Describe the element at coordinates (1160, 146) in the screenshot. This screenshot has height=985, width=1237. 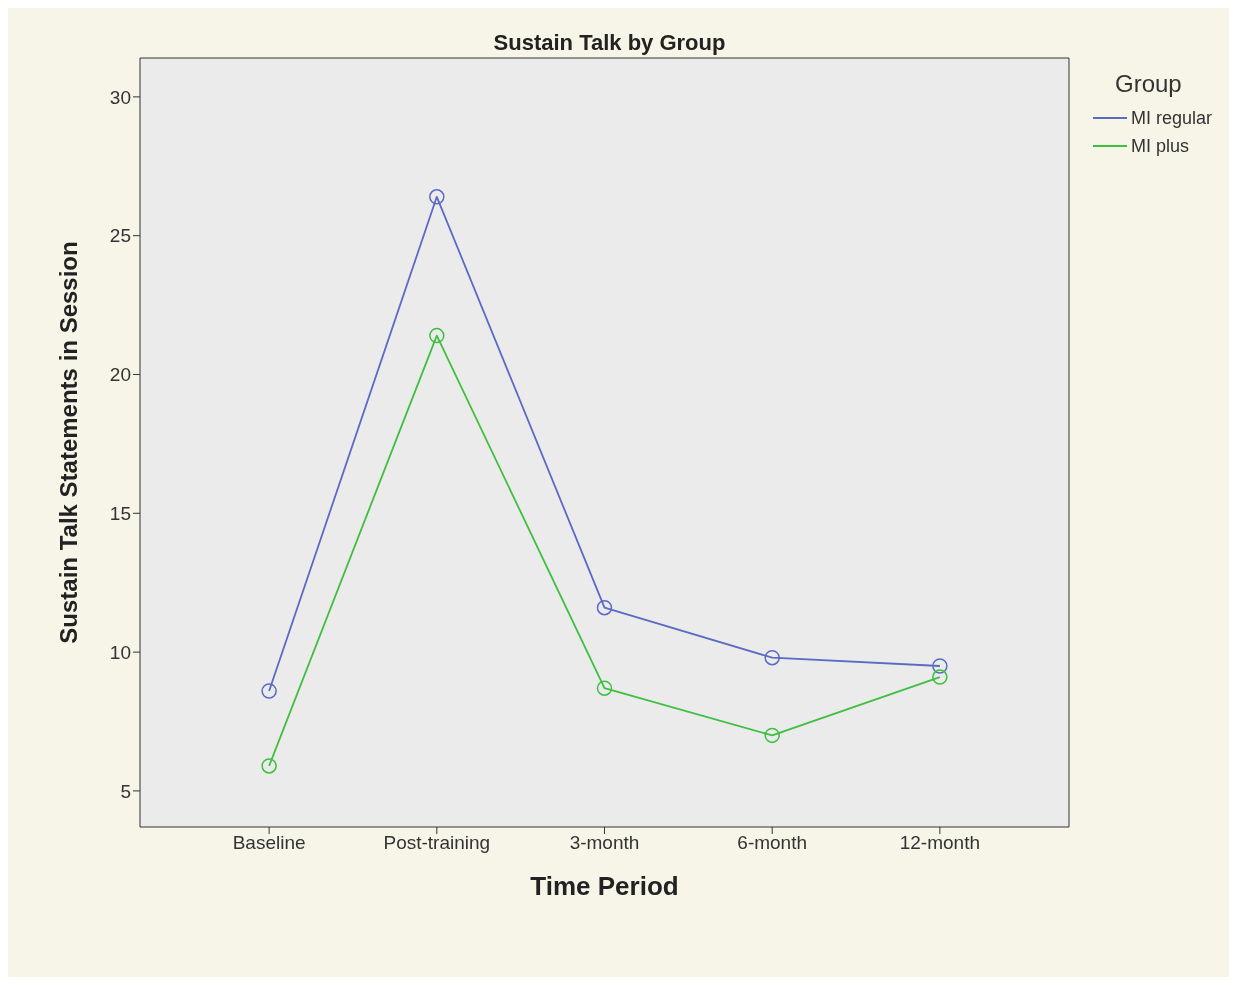
I see `legend-label: MI plus` at that location.